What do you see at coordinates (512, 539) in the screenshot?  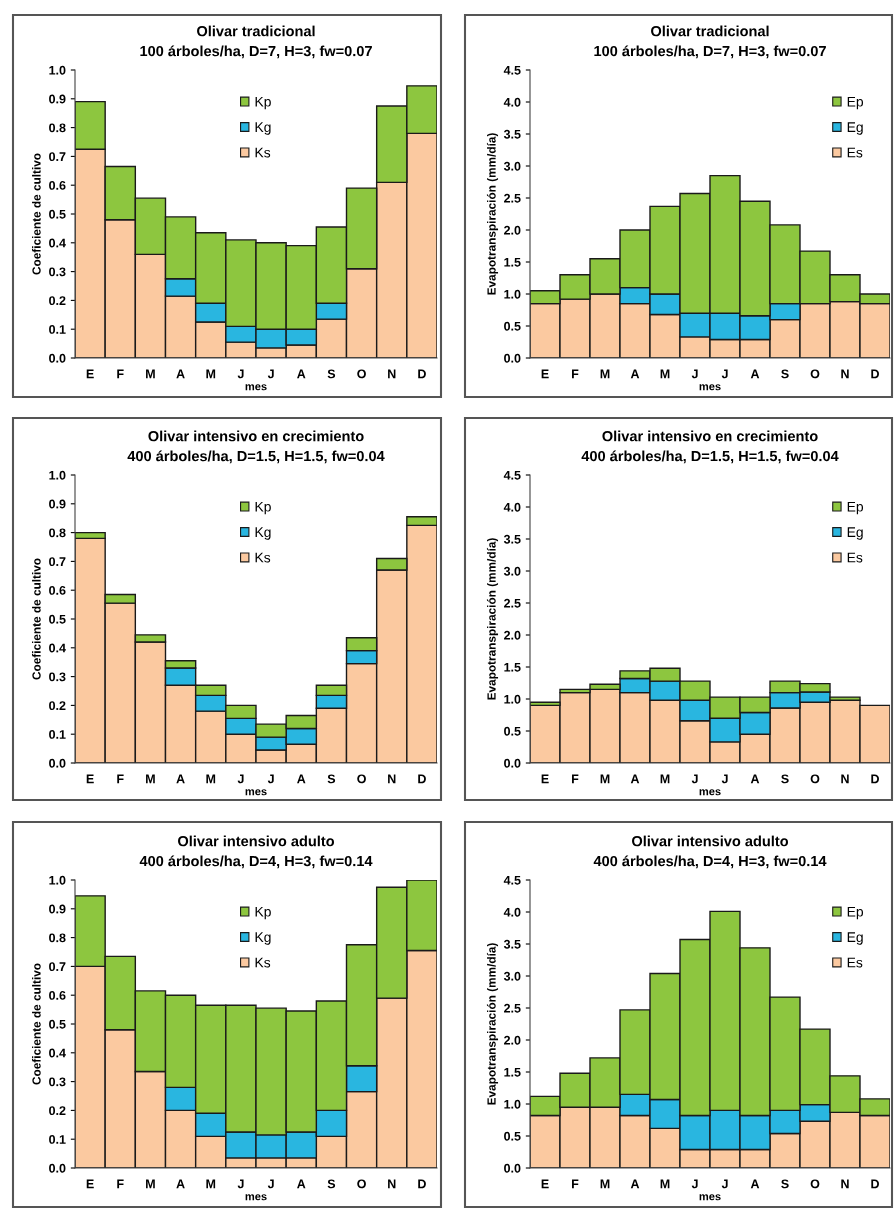 I see `y-tick-label: 3.5` at bounding box center [512, 539].